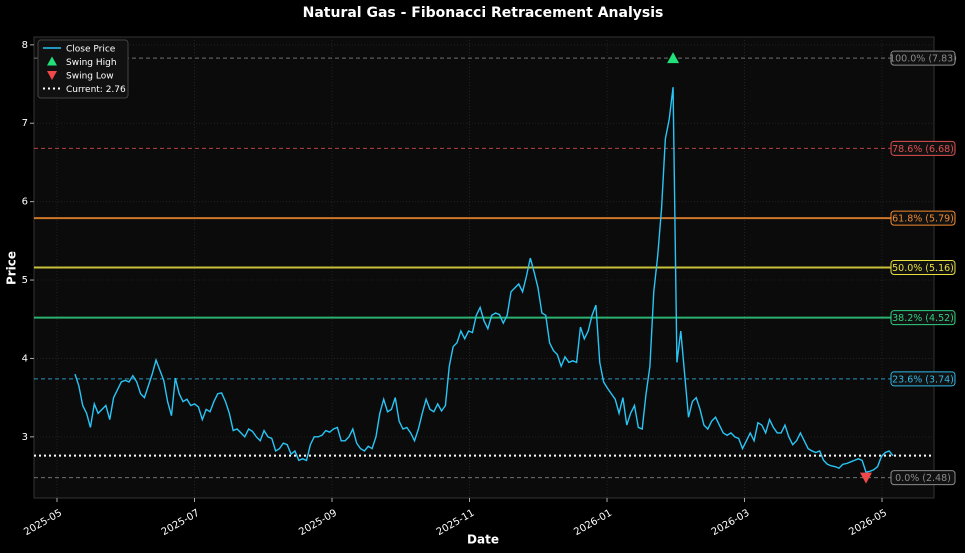 The width and height of the screenshot is (965, 553). What do you see at coordinates (25, 123) in the screenshot?
I see `y-tick-label: 7` at bounding box center [25, 123].